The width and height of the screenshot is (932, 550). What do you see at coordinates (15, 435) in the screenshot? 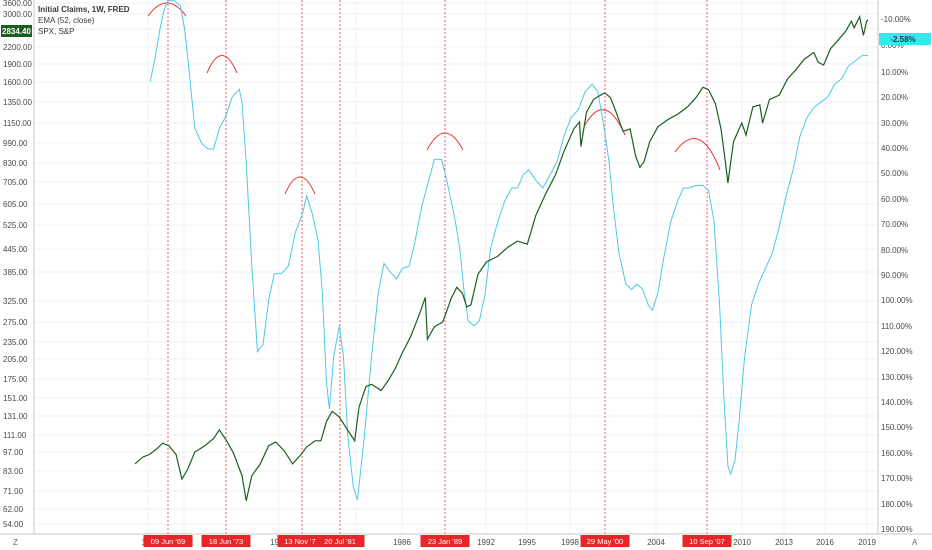
I see `left-tick-label: 111.00` at bounding box center [15, 435].